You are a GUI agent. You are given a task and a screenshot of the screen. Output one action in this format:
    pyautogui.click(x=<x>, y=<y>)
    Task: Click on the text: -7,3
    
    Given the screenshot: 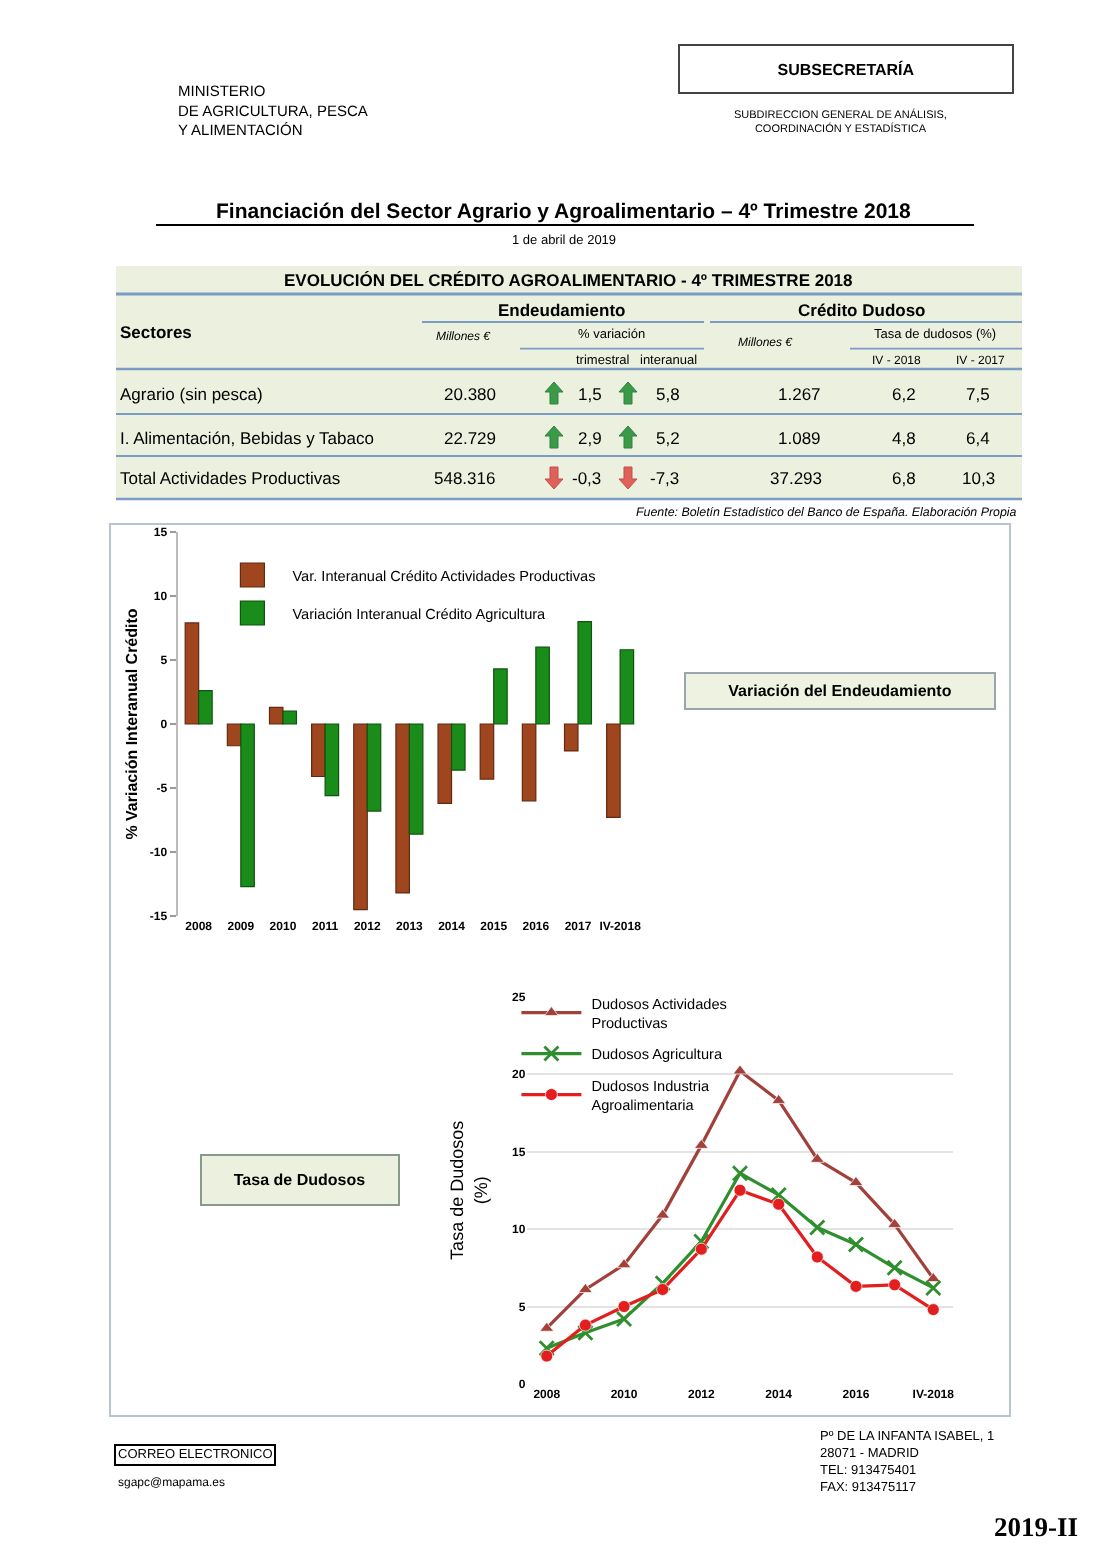 What is the action you would take?
    pyautogui.click(x=665, y=478)
    